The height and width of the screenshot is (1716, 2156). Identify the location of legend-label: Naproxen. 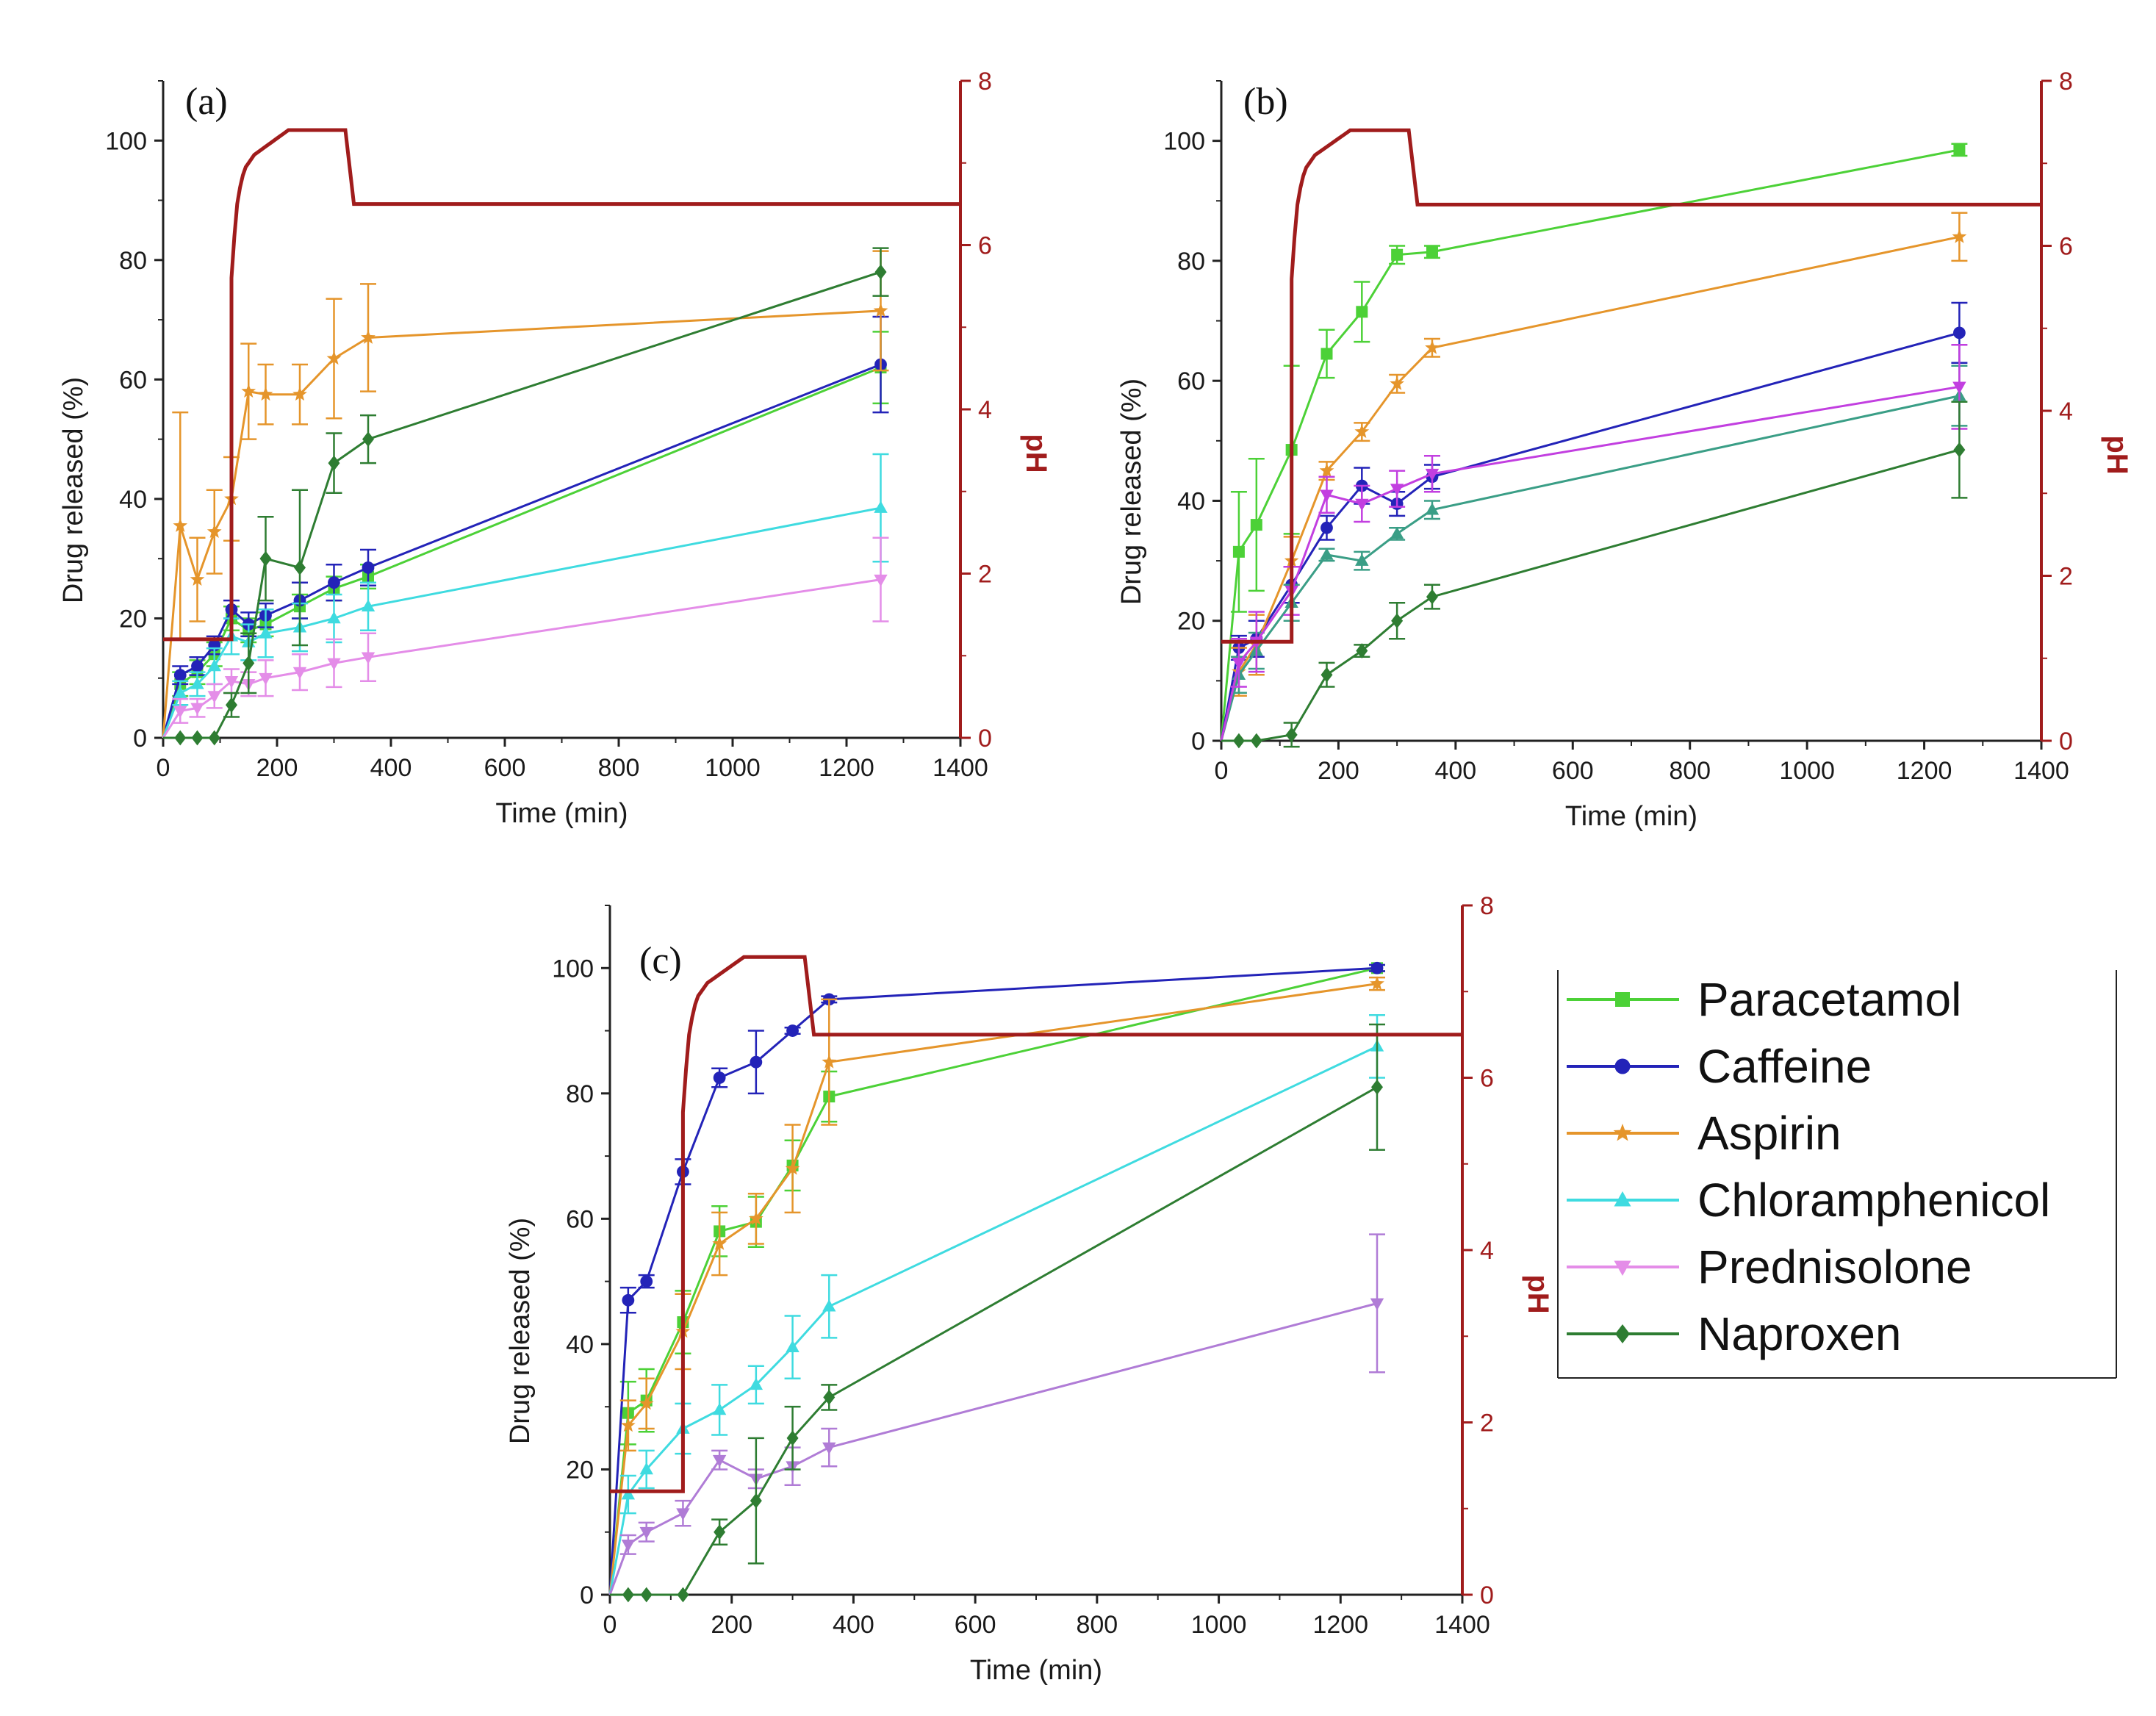
(1799, 1333).